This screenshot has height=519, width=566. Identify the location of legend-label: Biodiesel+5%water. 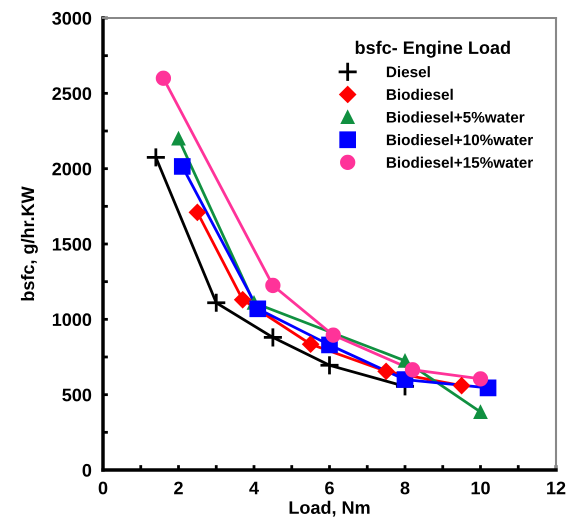
(455, 117).